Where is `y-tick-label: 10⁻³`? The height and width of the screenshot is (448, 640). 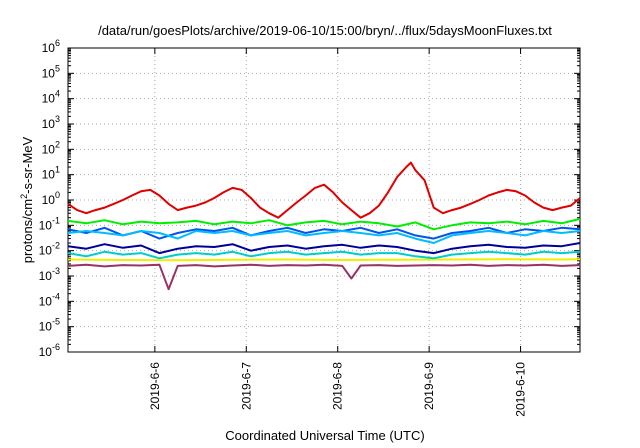
y-tick-label: 10⁻³ is located at coordinates (49, 274).